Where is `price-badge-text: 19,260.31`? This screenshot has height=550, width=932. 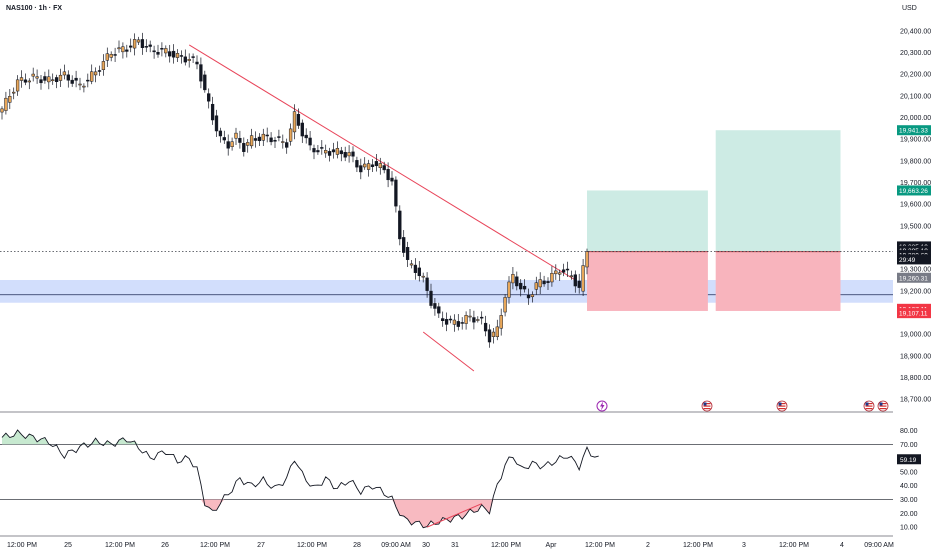
price-badge-text: 19,260.31 is located at coordinates (913, 278).